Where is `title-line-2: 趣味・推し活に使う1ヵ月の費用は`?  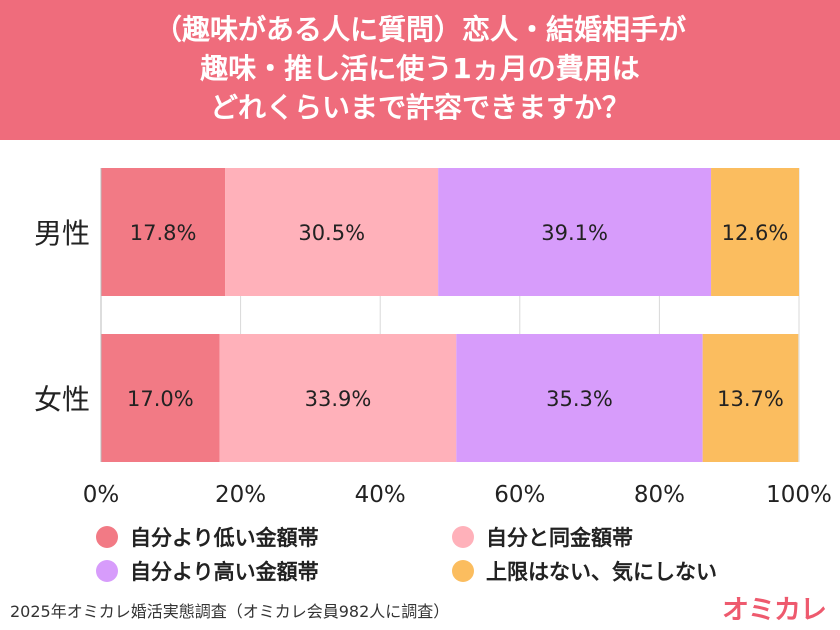
title-line-2: 趣味・推し活に使う1ヵ月の費用は is located at coordinates (420, 68).